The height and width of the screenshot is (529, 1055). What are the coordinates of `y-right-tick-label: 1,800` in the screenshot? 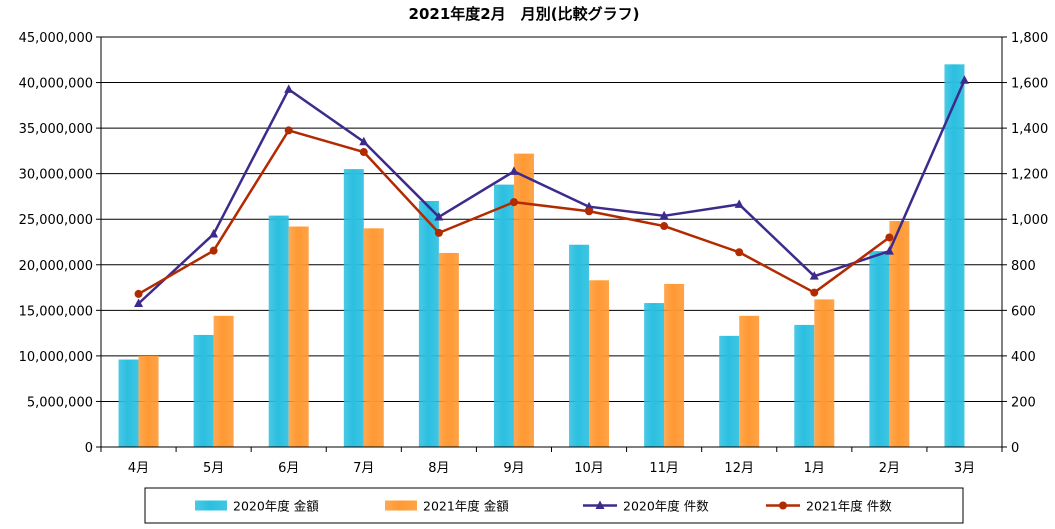 It's located at (1029, 38).